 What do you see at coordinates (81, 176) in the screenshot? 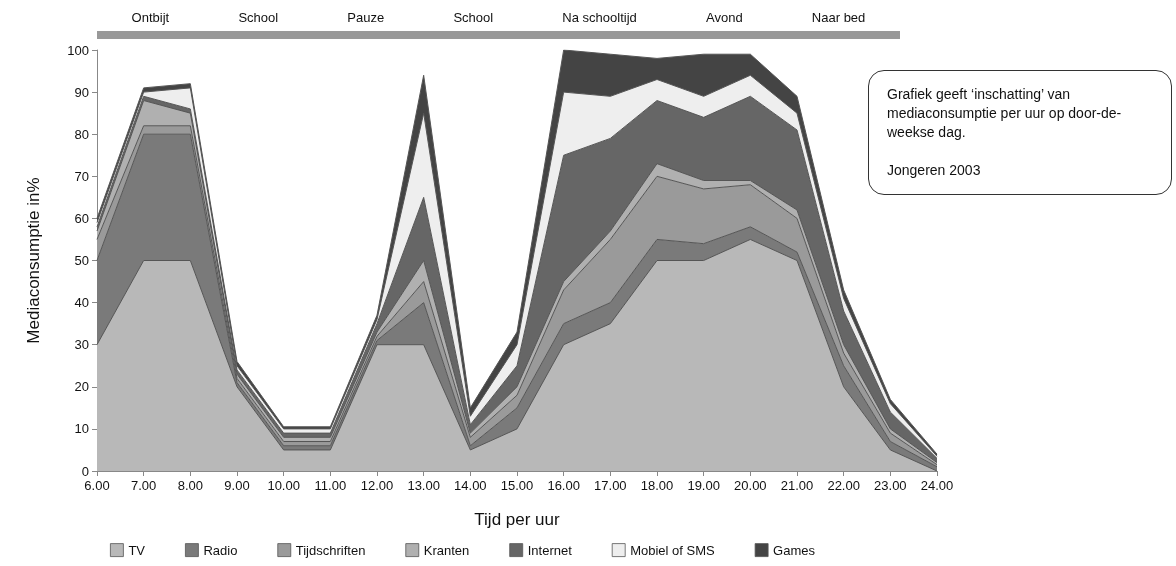
I see `y-tick-label: 70` at bounding box center [81, 176].